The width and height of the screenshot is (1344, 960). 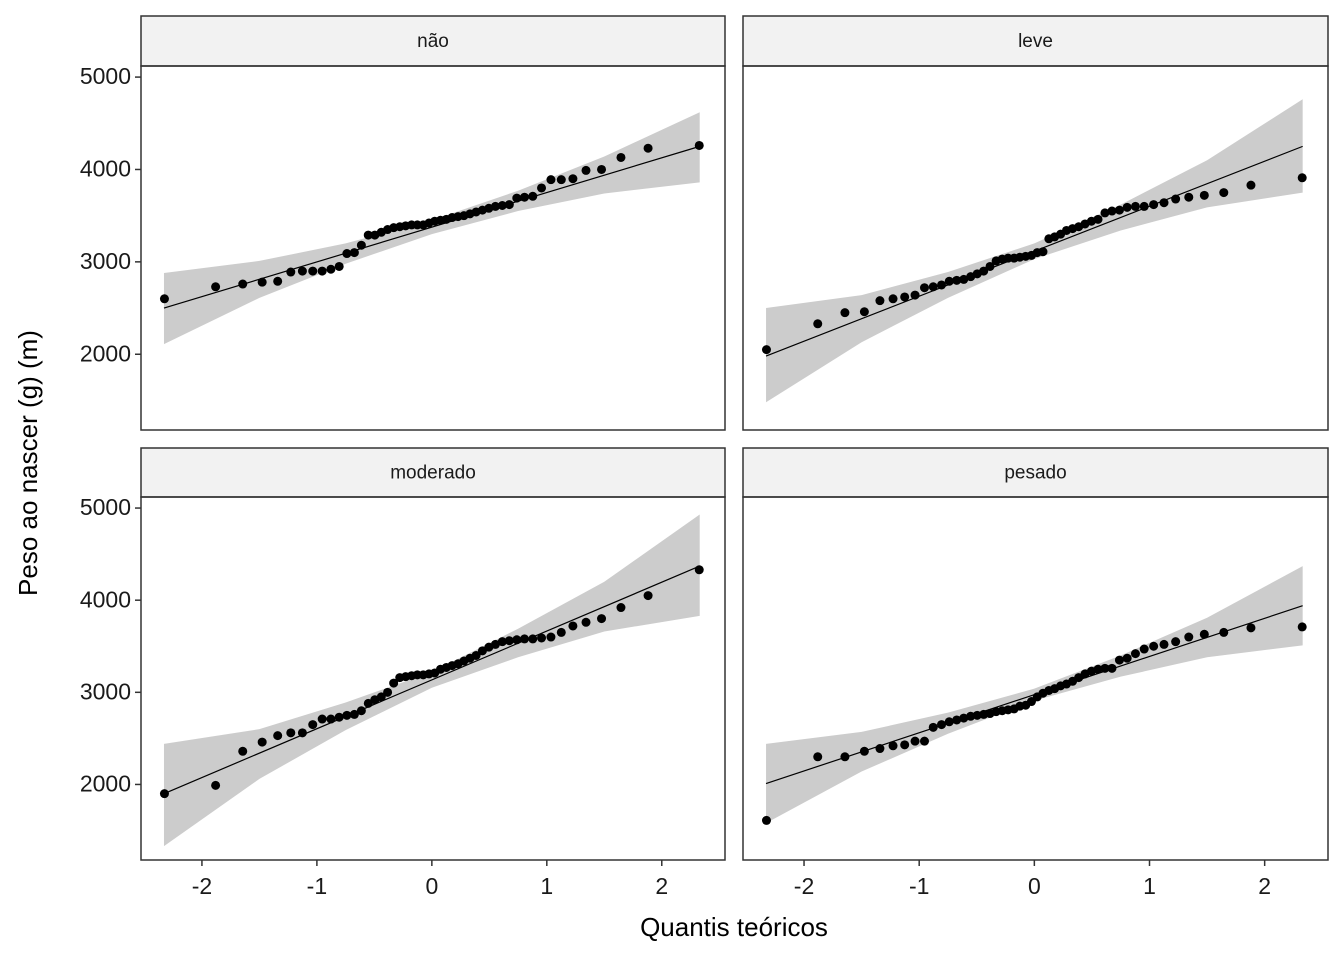 I want to click on y-tick-label: 2000, so click(x=105, y=353).